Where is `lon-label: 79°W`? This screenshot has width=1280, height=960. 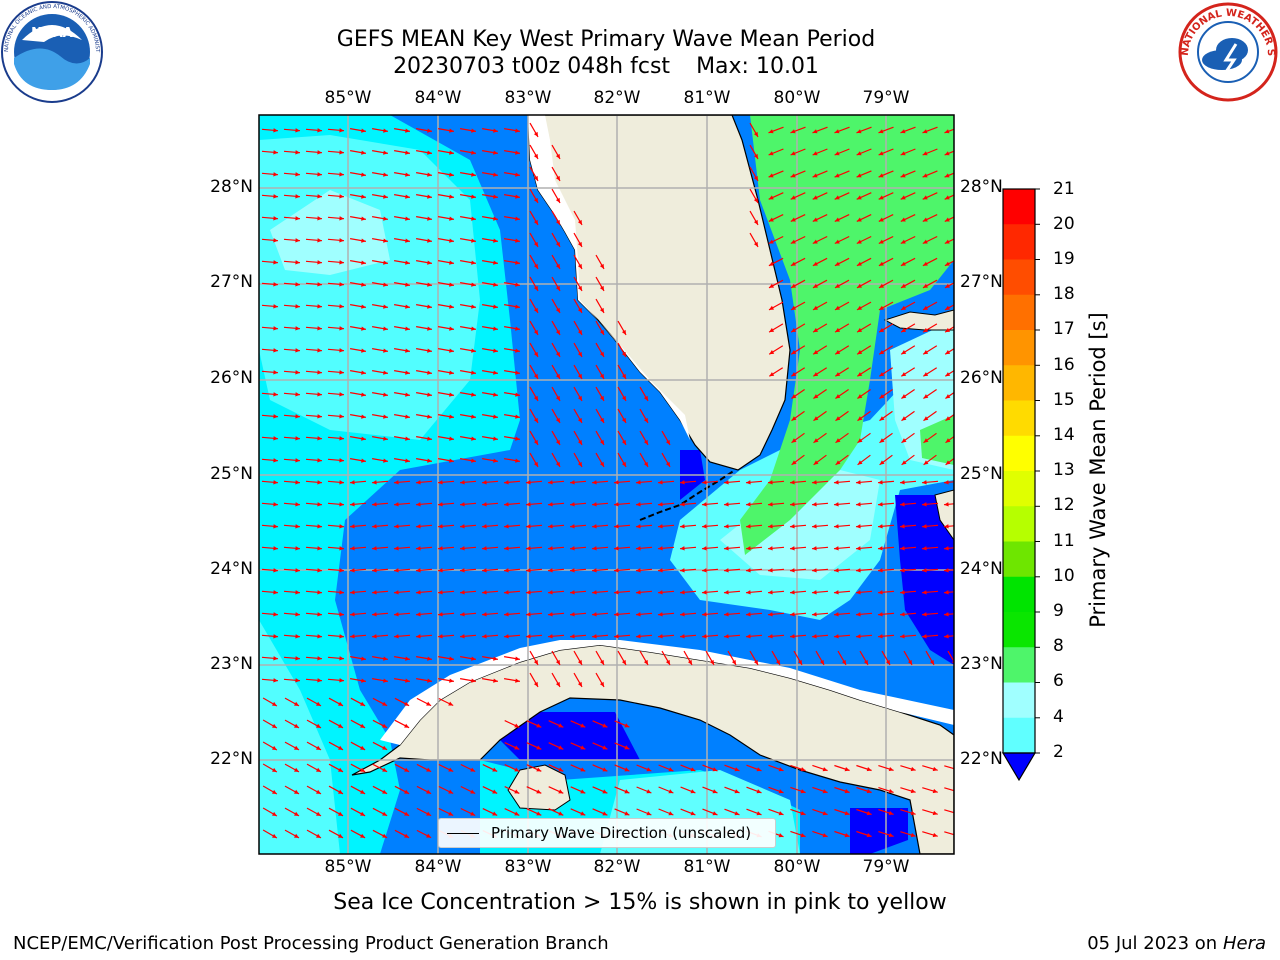
lon-label: 79°W is located at coordinates (886, 867).